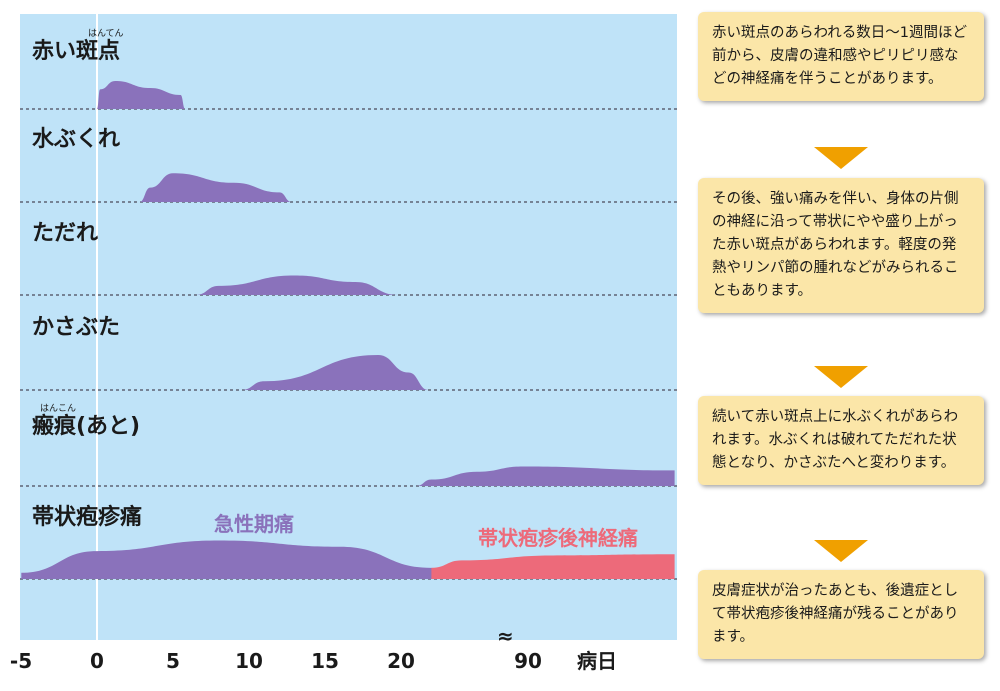 This screenshot has width=1000, height=691. Describe the element at coordinates (597, 661) in the screenshot. I see `x-axis-label: 病日` at that location.